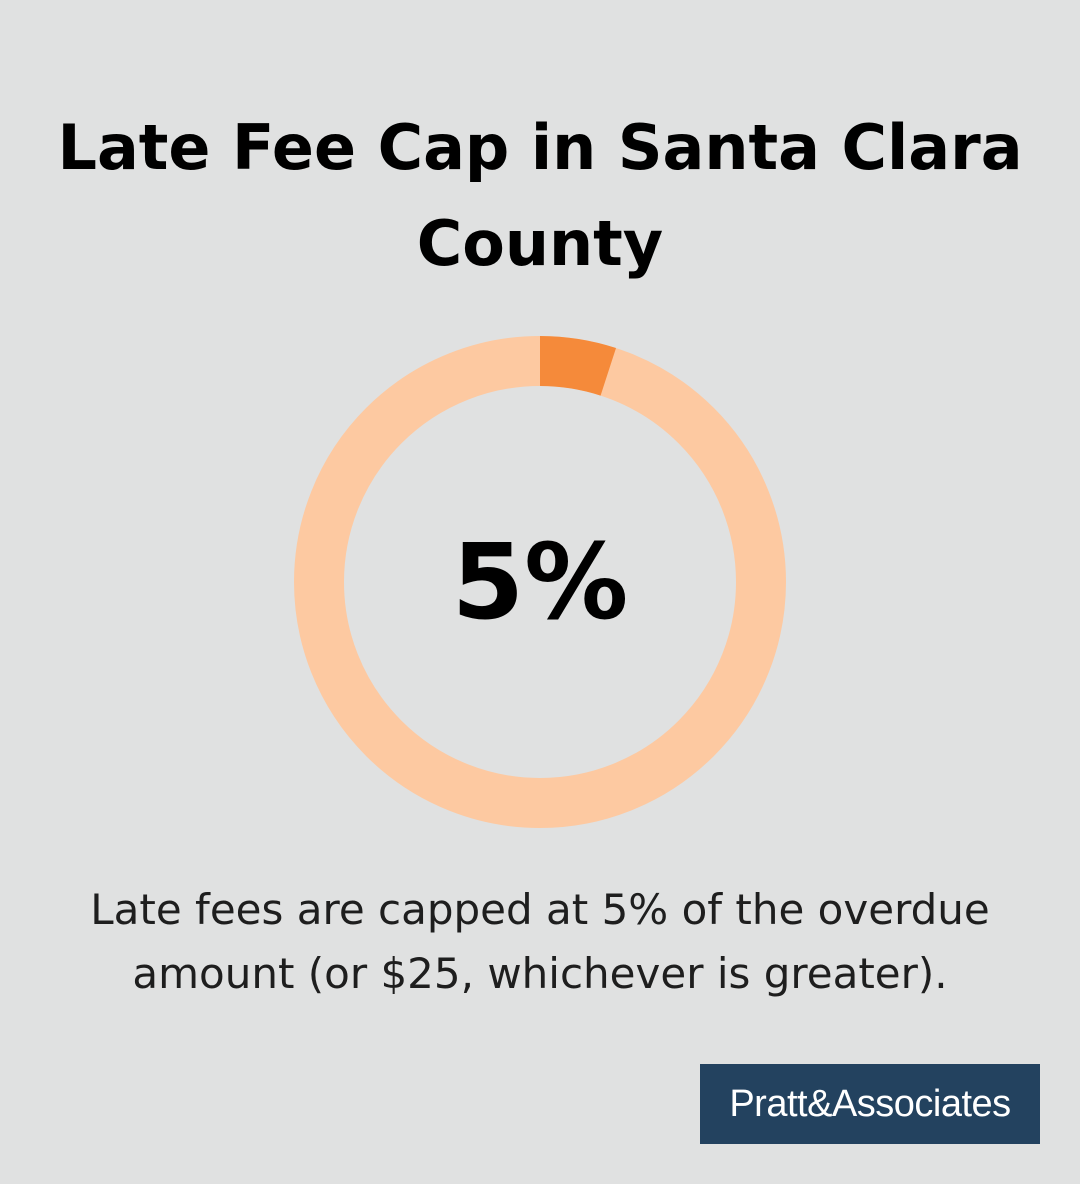  I want to click on center-label: 5%, so click(540, 582).